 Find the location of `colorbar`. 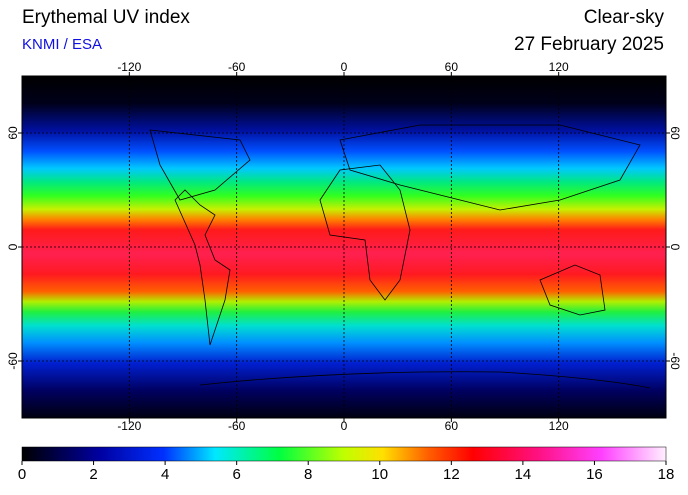

colorbar is located at coordinates (344, 454).